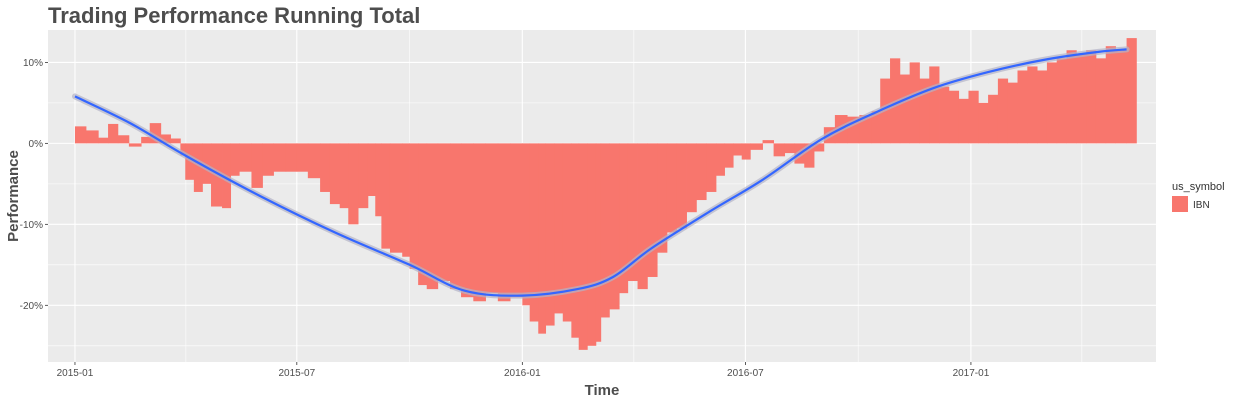 Image resolution: width=1237 pixels, height=400 pixels. I want to click on legend-label-ibn: IBN, so click(1201, 205).